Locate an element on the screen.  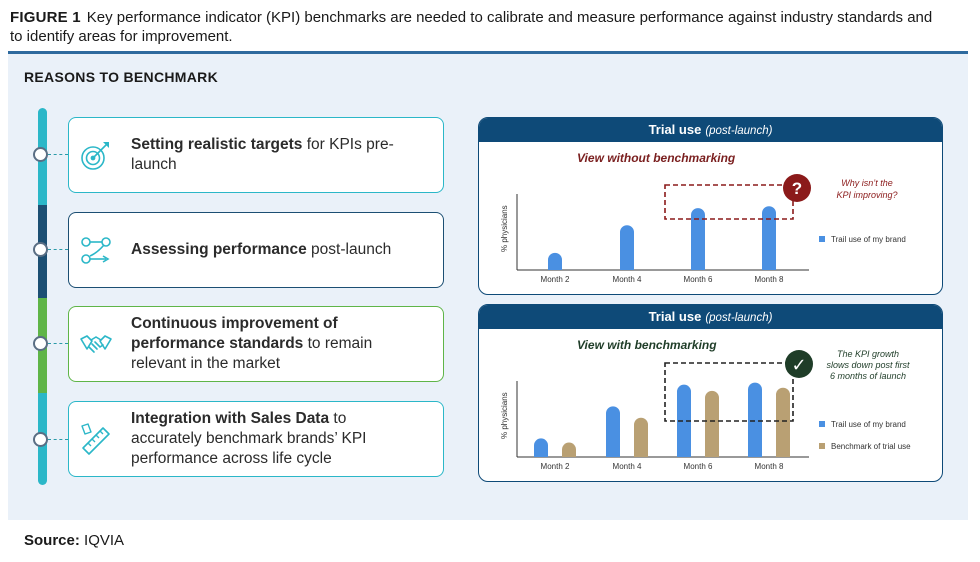
check-icon is located at coordinates (799, 364).